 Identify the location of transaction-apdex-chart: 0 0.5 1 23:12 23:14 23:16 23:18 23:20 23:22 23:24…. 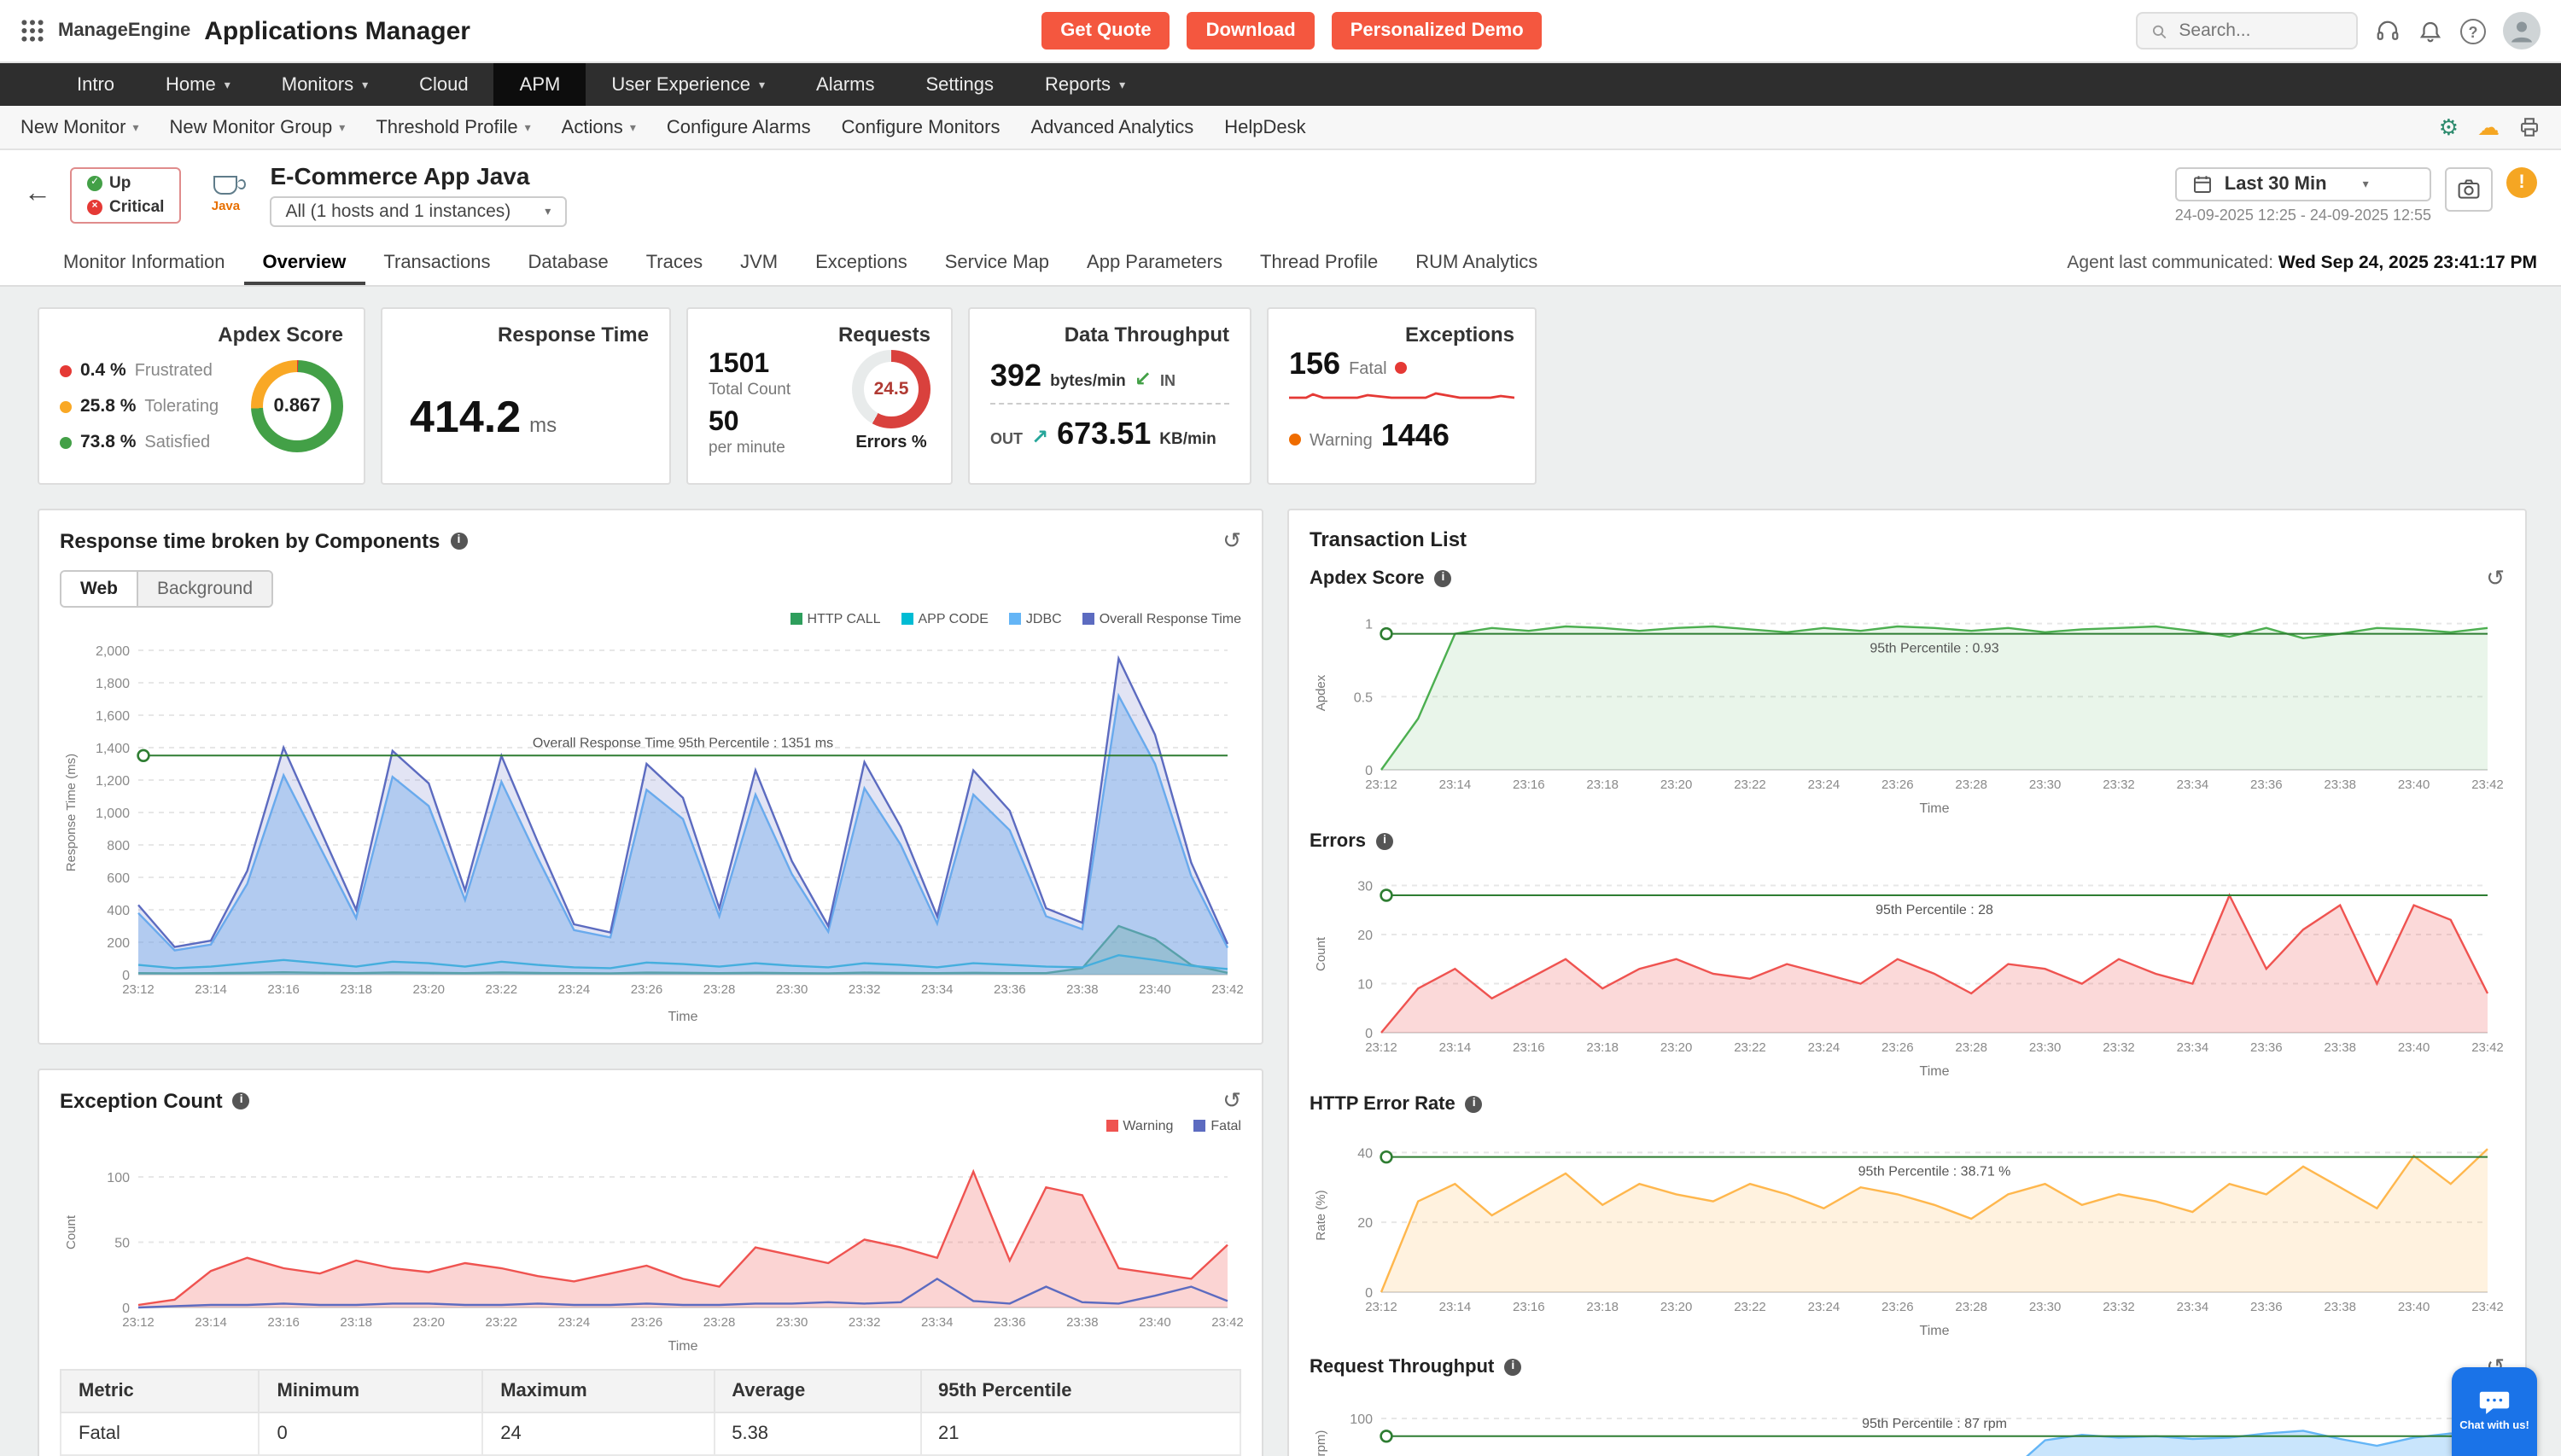
(1907, 707).